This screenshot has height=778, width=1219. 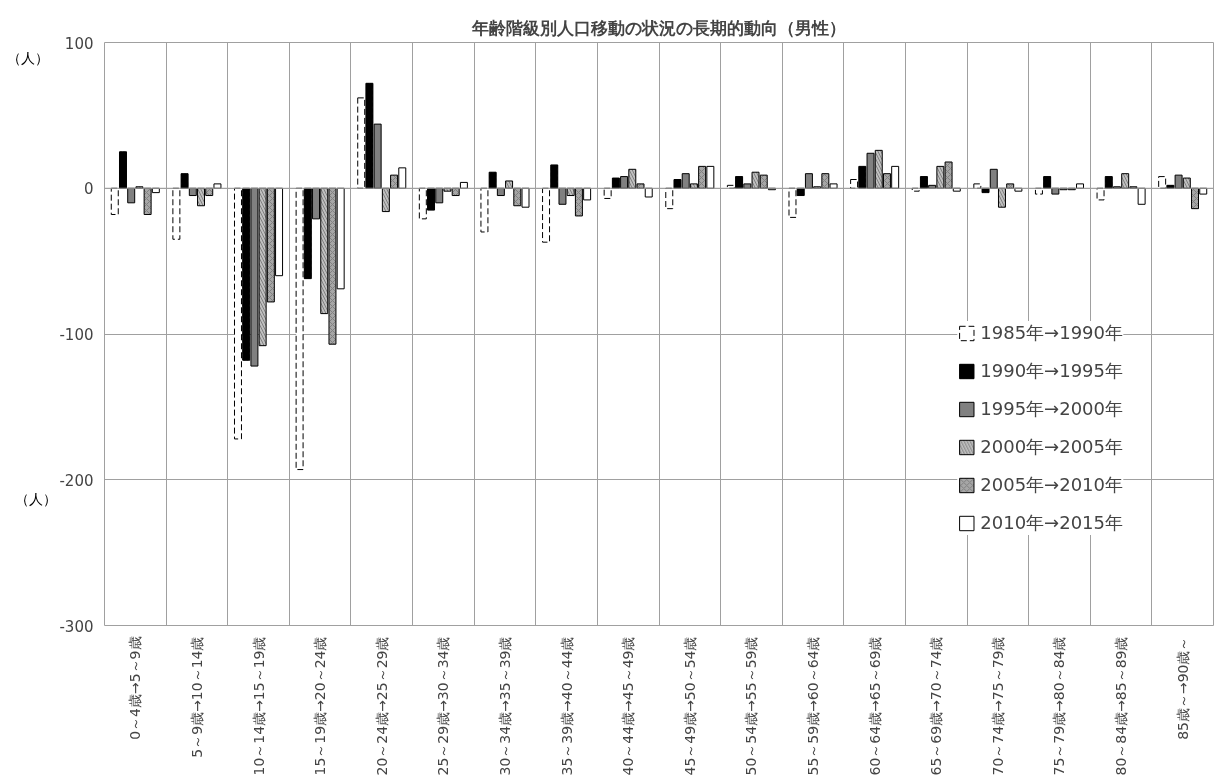 What do you see at coordinates (258, 706) in the screenshot?
I see `x-tick-label: 10～14歳→15～19歳` at bounding box center [258, 706].